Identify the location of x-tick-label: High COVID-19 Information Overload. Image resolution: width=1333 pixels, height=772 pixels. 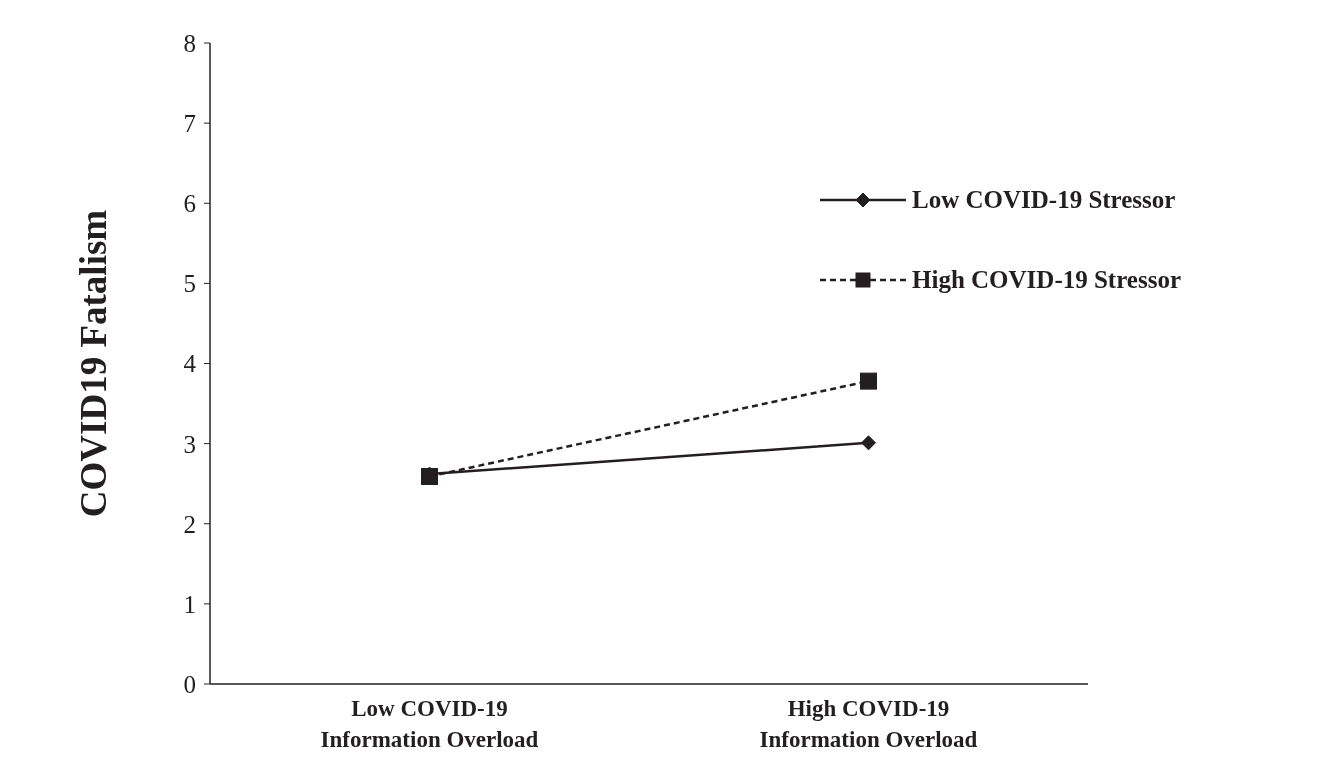
(868, 724).